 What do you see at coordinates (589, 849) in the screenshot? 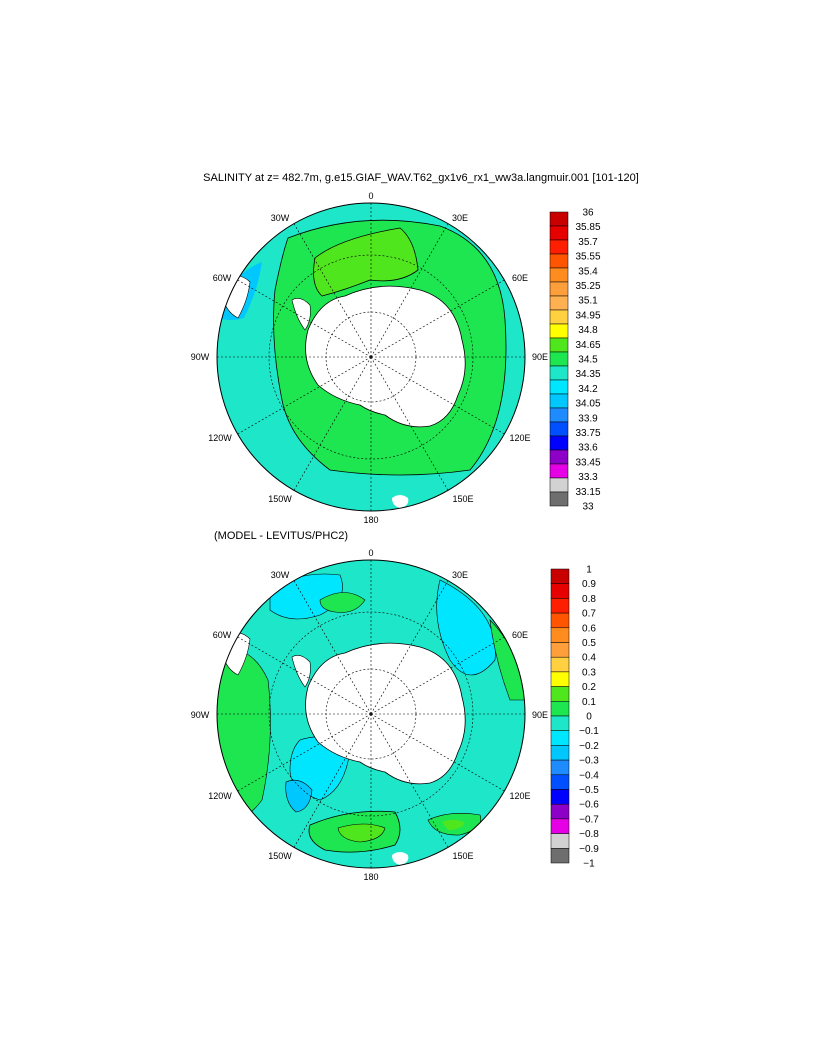
I see `colorbar-label: −0.9` at bounding box center [589, 849].